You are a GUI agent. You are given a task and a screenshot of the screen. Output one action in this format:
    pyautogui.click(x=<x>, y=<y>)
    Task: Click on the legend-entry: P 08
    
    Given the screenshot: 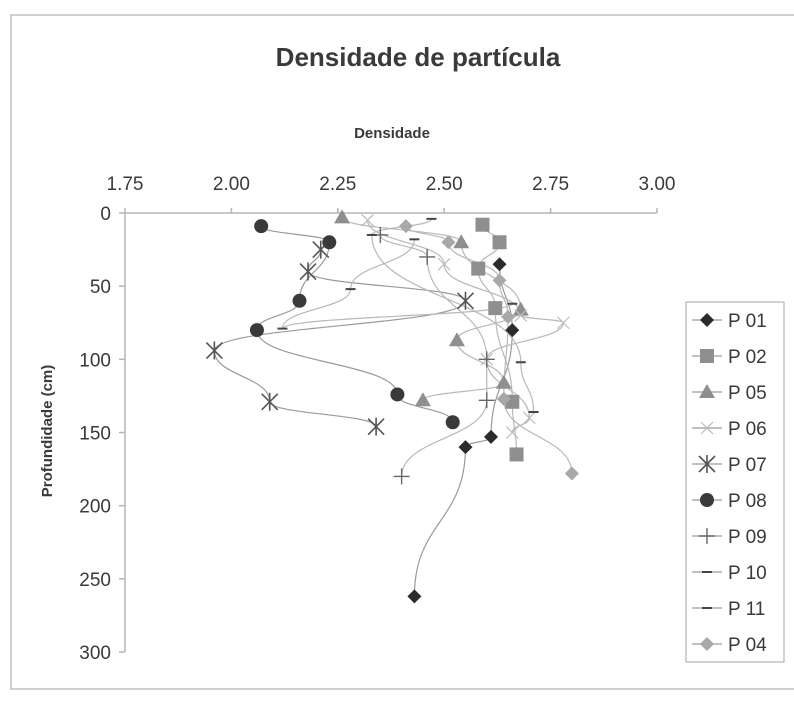 What is the action you would take?
    pyautogui.click(x=729, y=501)
    